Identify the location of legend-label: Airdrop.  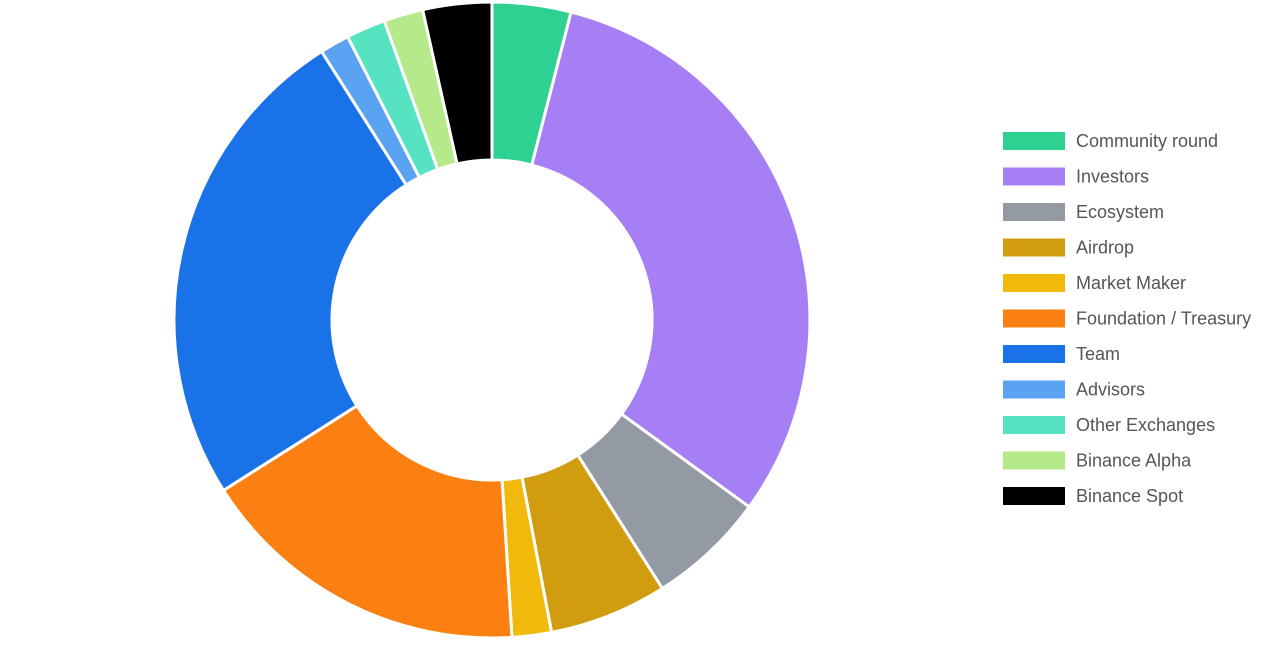
(1105, 247).